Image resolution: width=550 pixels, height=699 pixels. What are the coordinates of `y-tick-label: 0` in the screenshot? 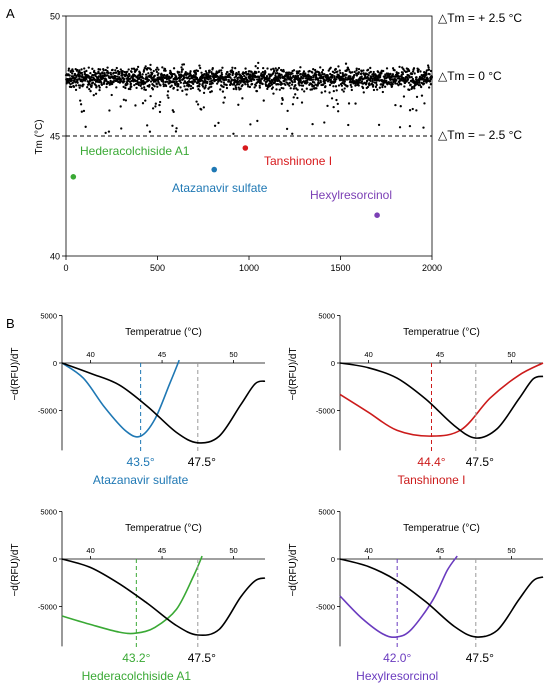 It's located at (55, 559).